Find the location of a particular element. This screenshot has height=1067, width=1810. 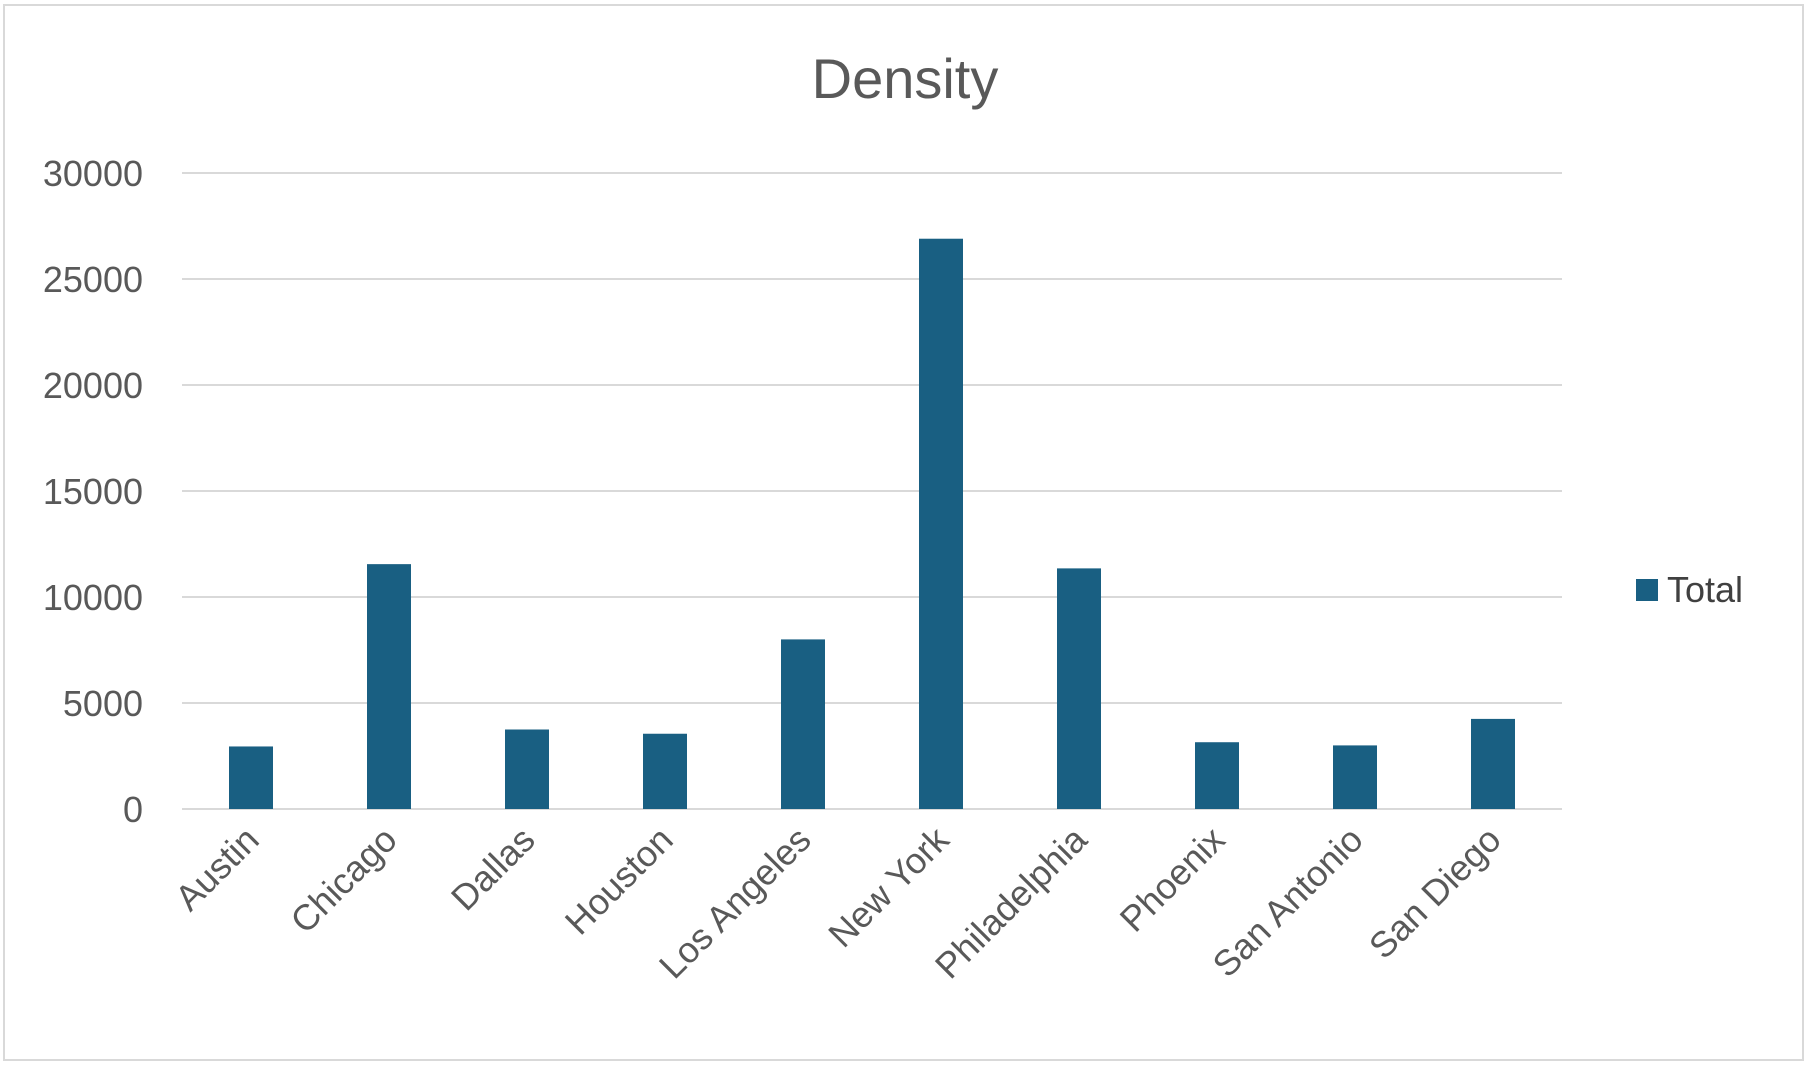

y-tick-label: 20000 is located at coordinates (93, 385).